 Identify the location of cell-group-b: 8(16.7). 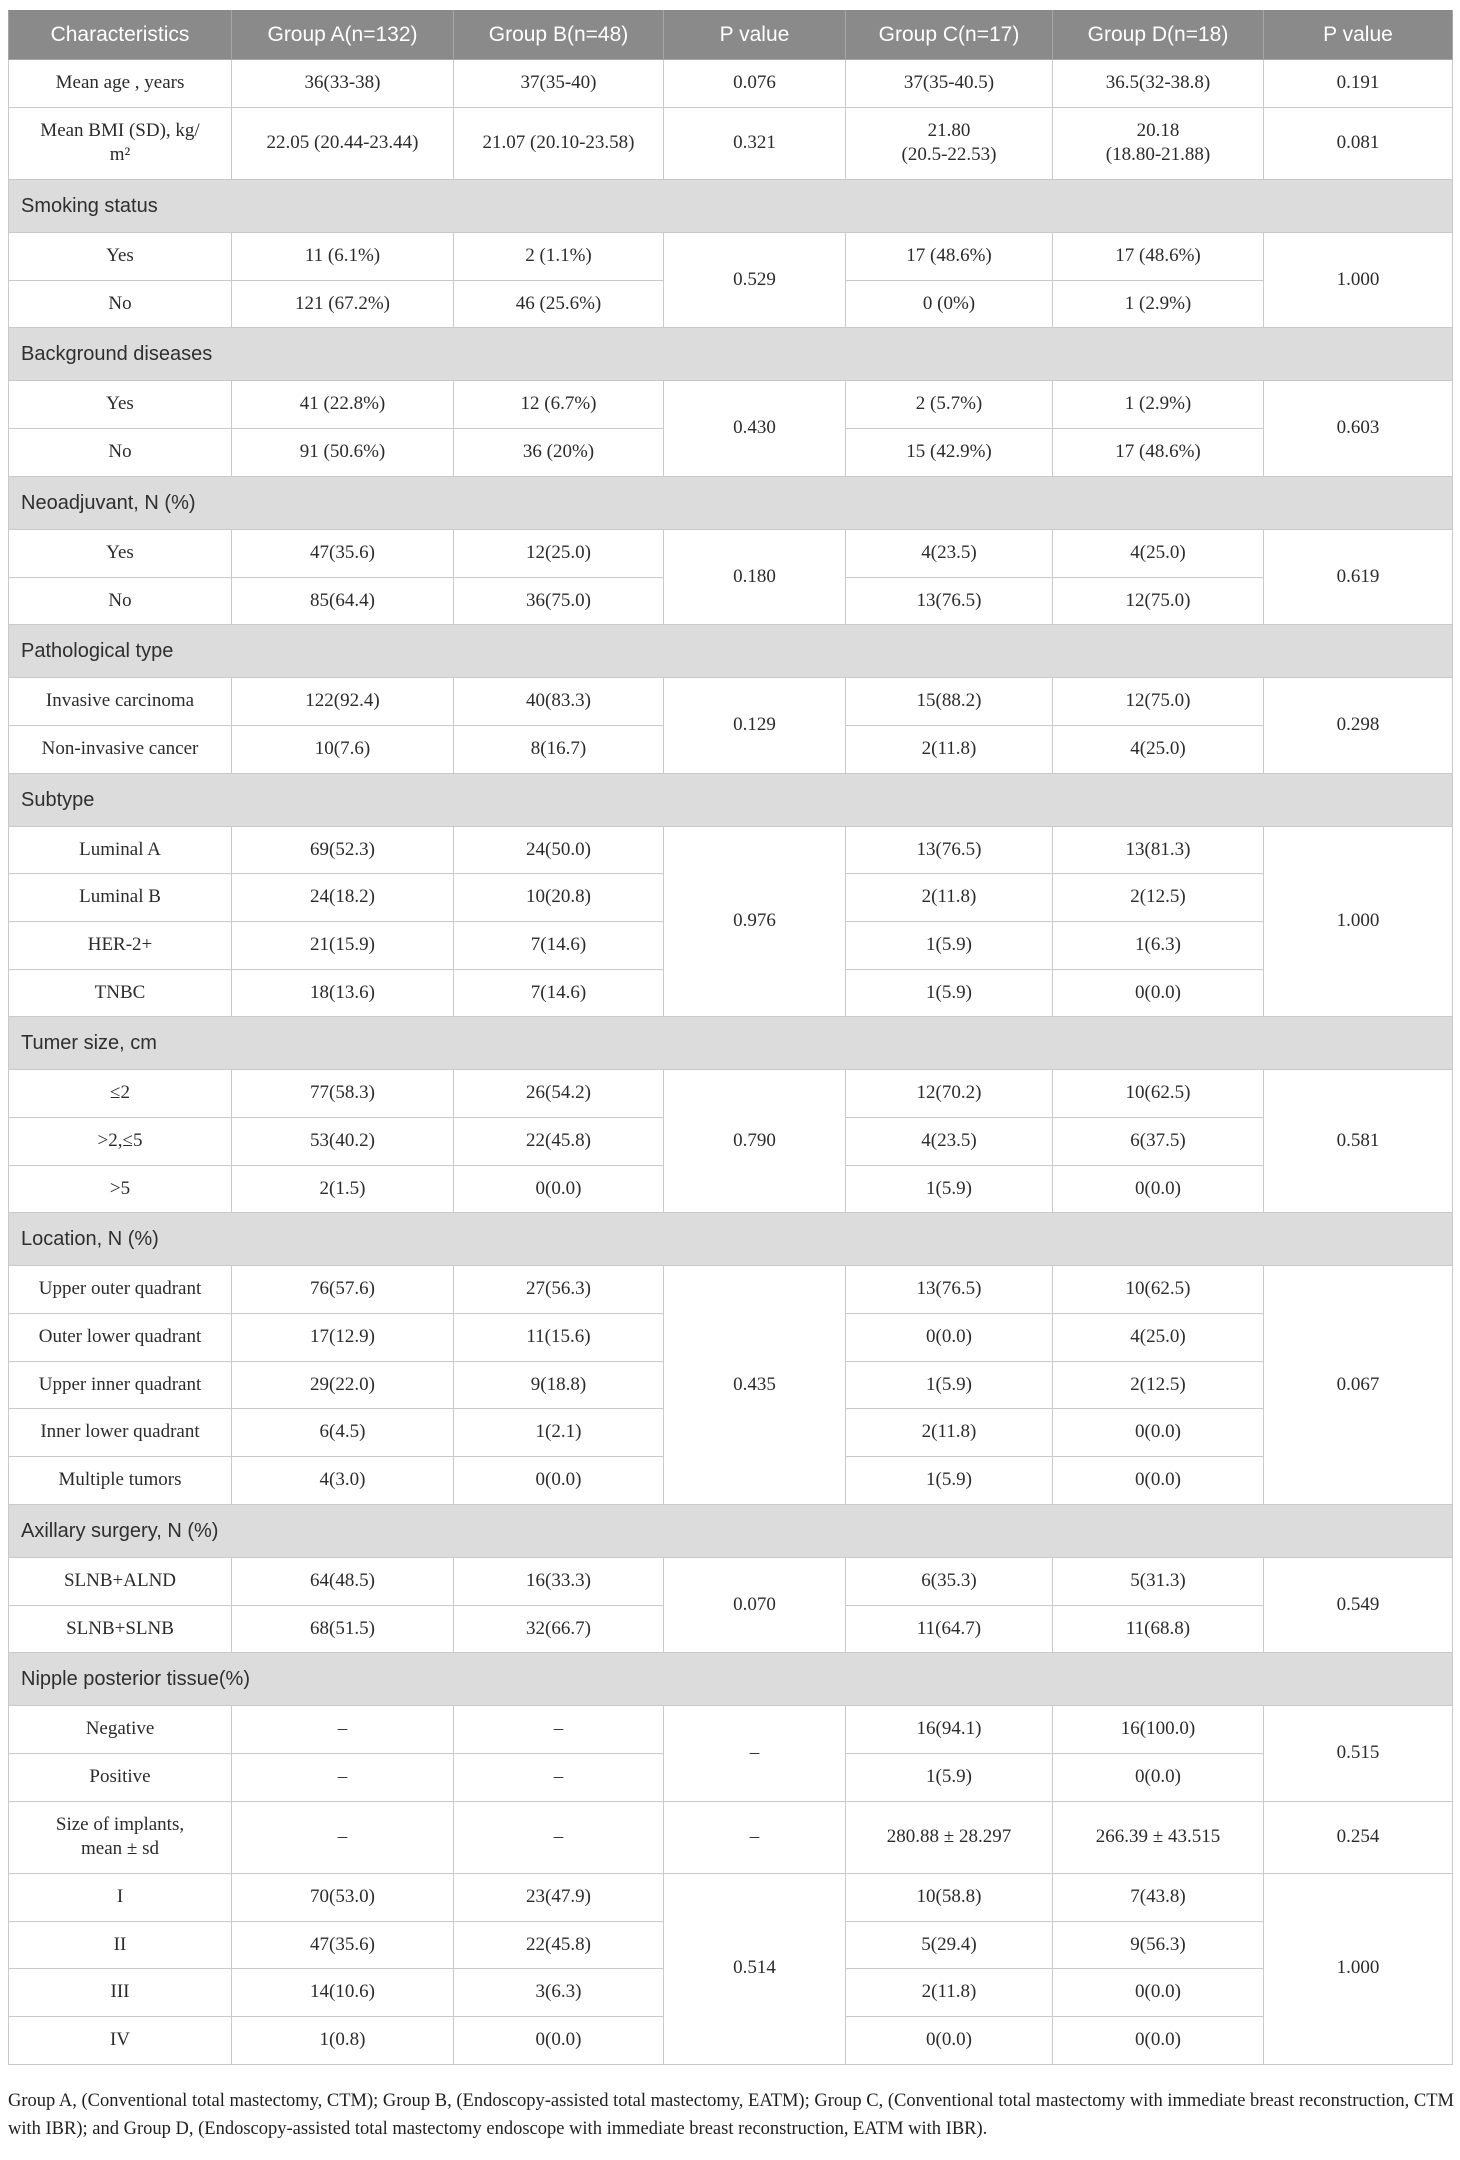
(558, 749).